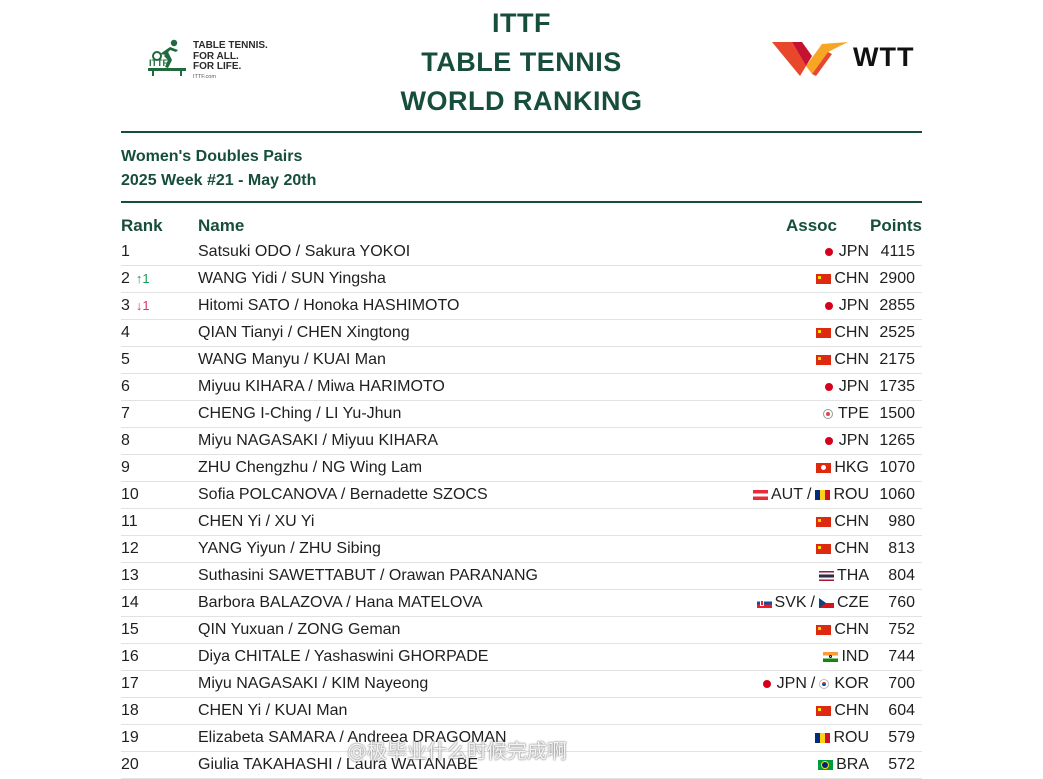  Describe the element at coordinates (521, 333) in the screenshot. I see `table-row: 4 QIAN Tianyi / CHEN Xingtong CHN 2525` at that location.